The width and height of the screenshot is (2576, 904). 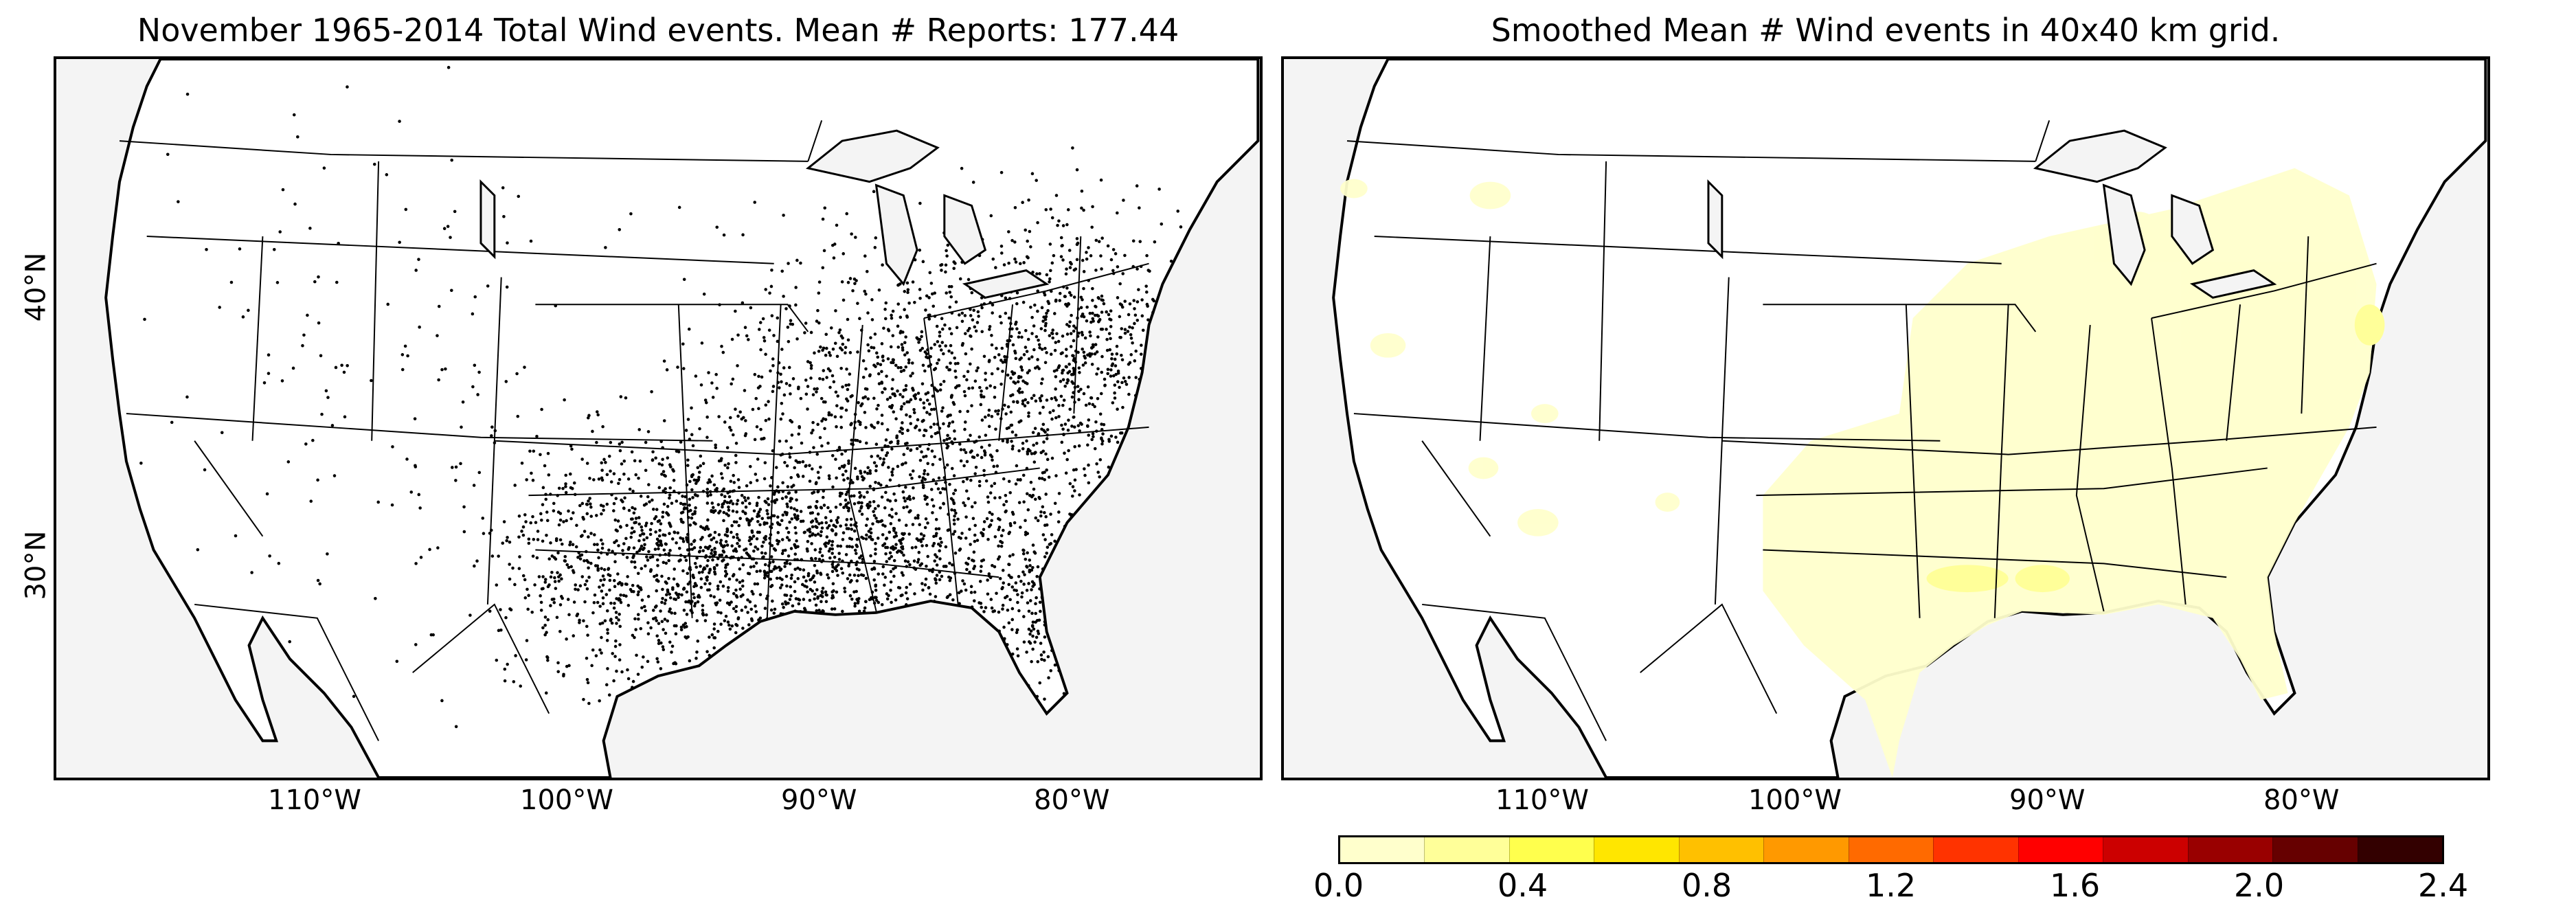 What do you see at coordinates (2047, 800) in the screenshot?
I see `lon-label-90w-right: 90°W` at bounding box center [2047, 800].